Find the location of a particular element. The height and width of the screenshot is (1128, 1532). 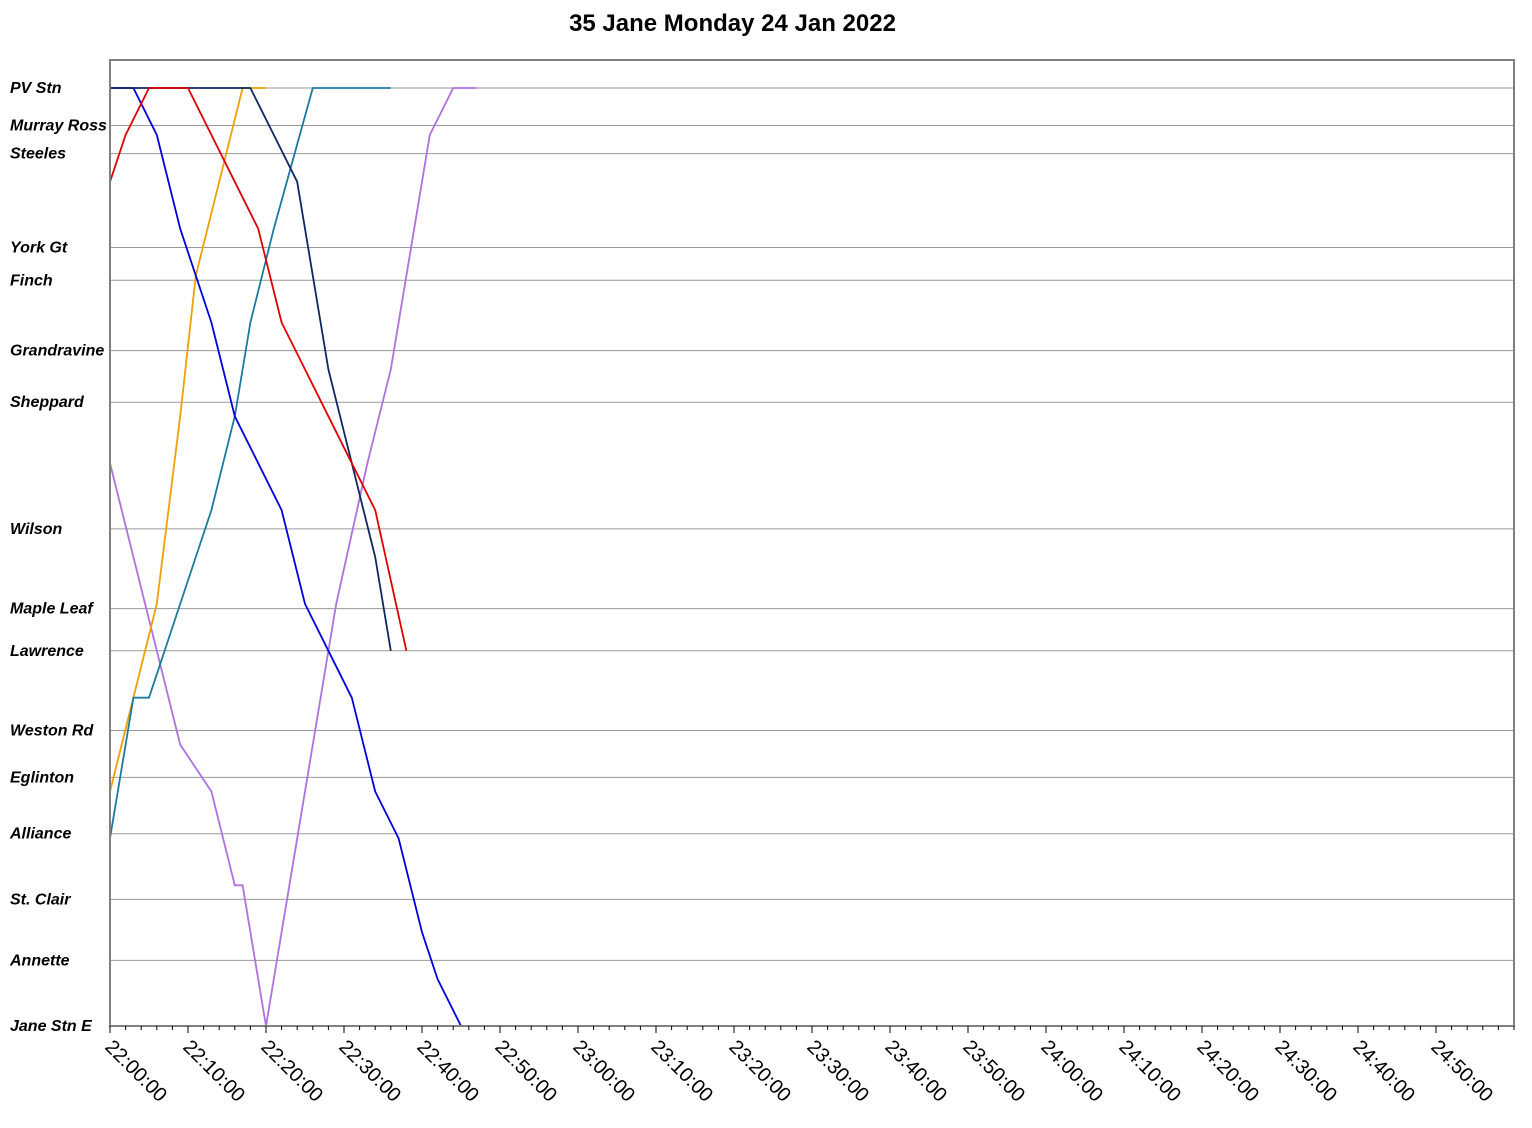

stop-label: St. Clair is located at coordinates (40, 899).